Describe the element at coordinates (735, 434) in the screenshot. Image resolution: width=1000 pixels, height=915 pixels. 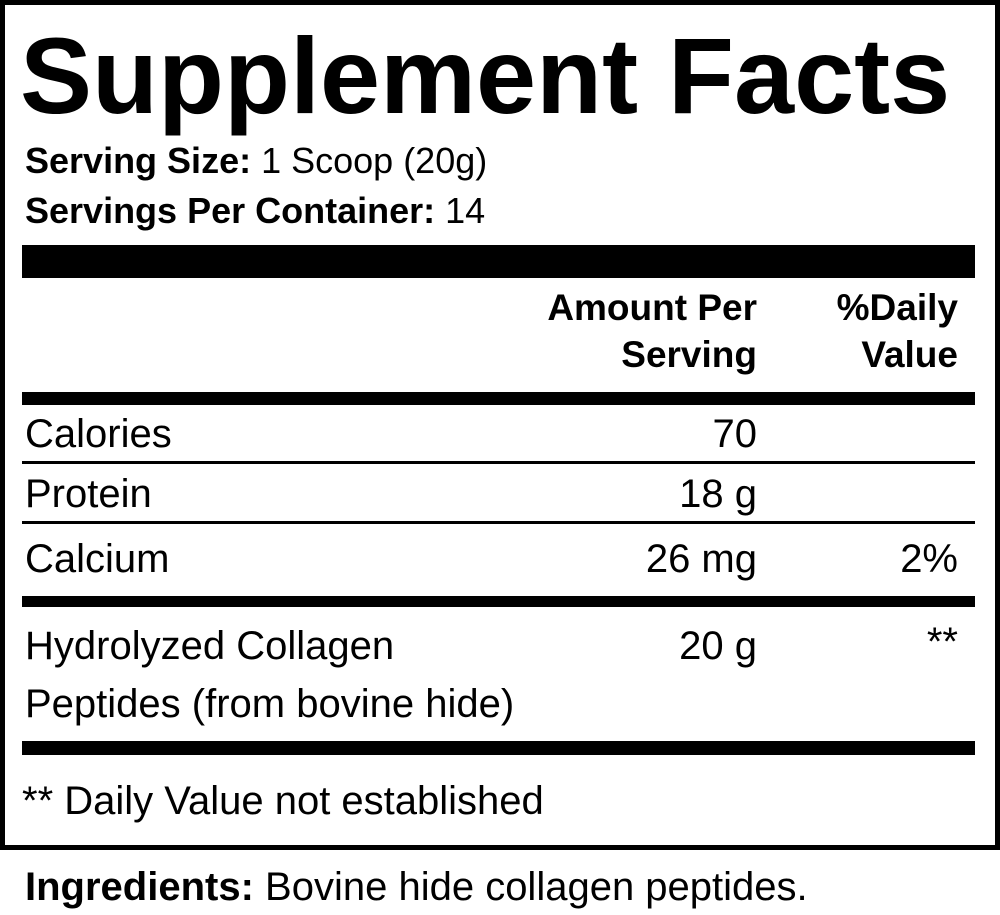
I see `nutrient-amount: 70` at that location.